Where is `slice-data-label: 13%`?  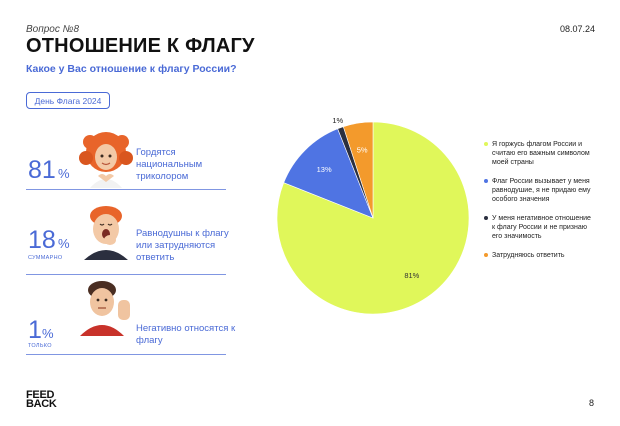
slice-data-label: 13% is located at coordinates (324, 169).